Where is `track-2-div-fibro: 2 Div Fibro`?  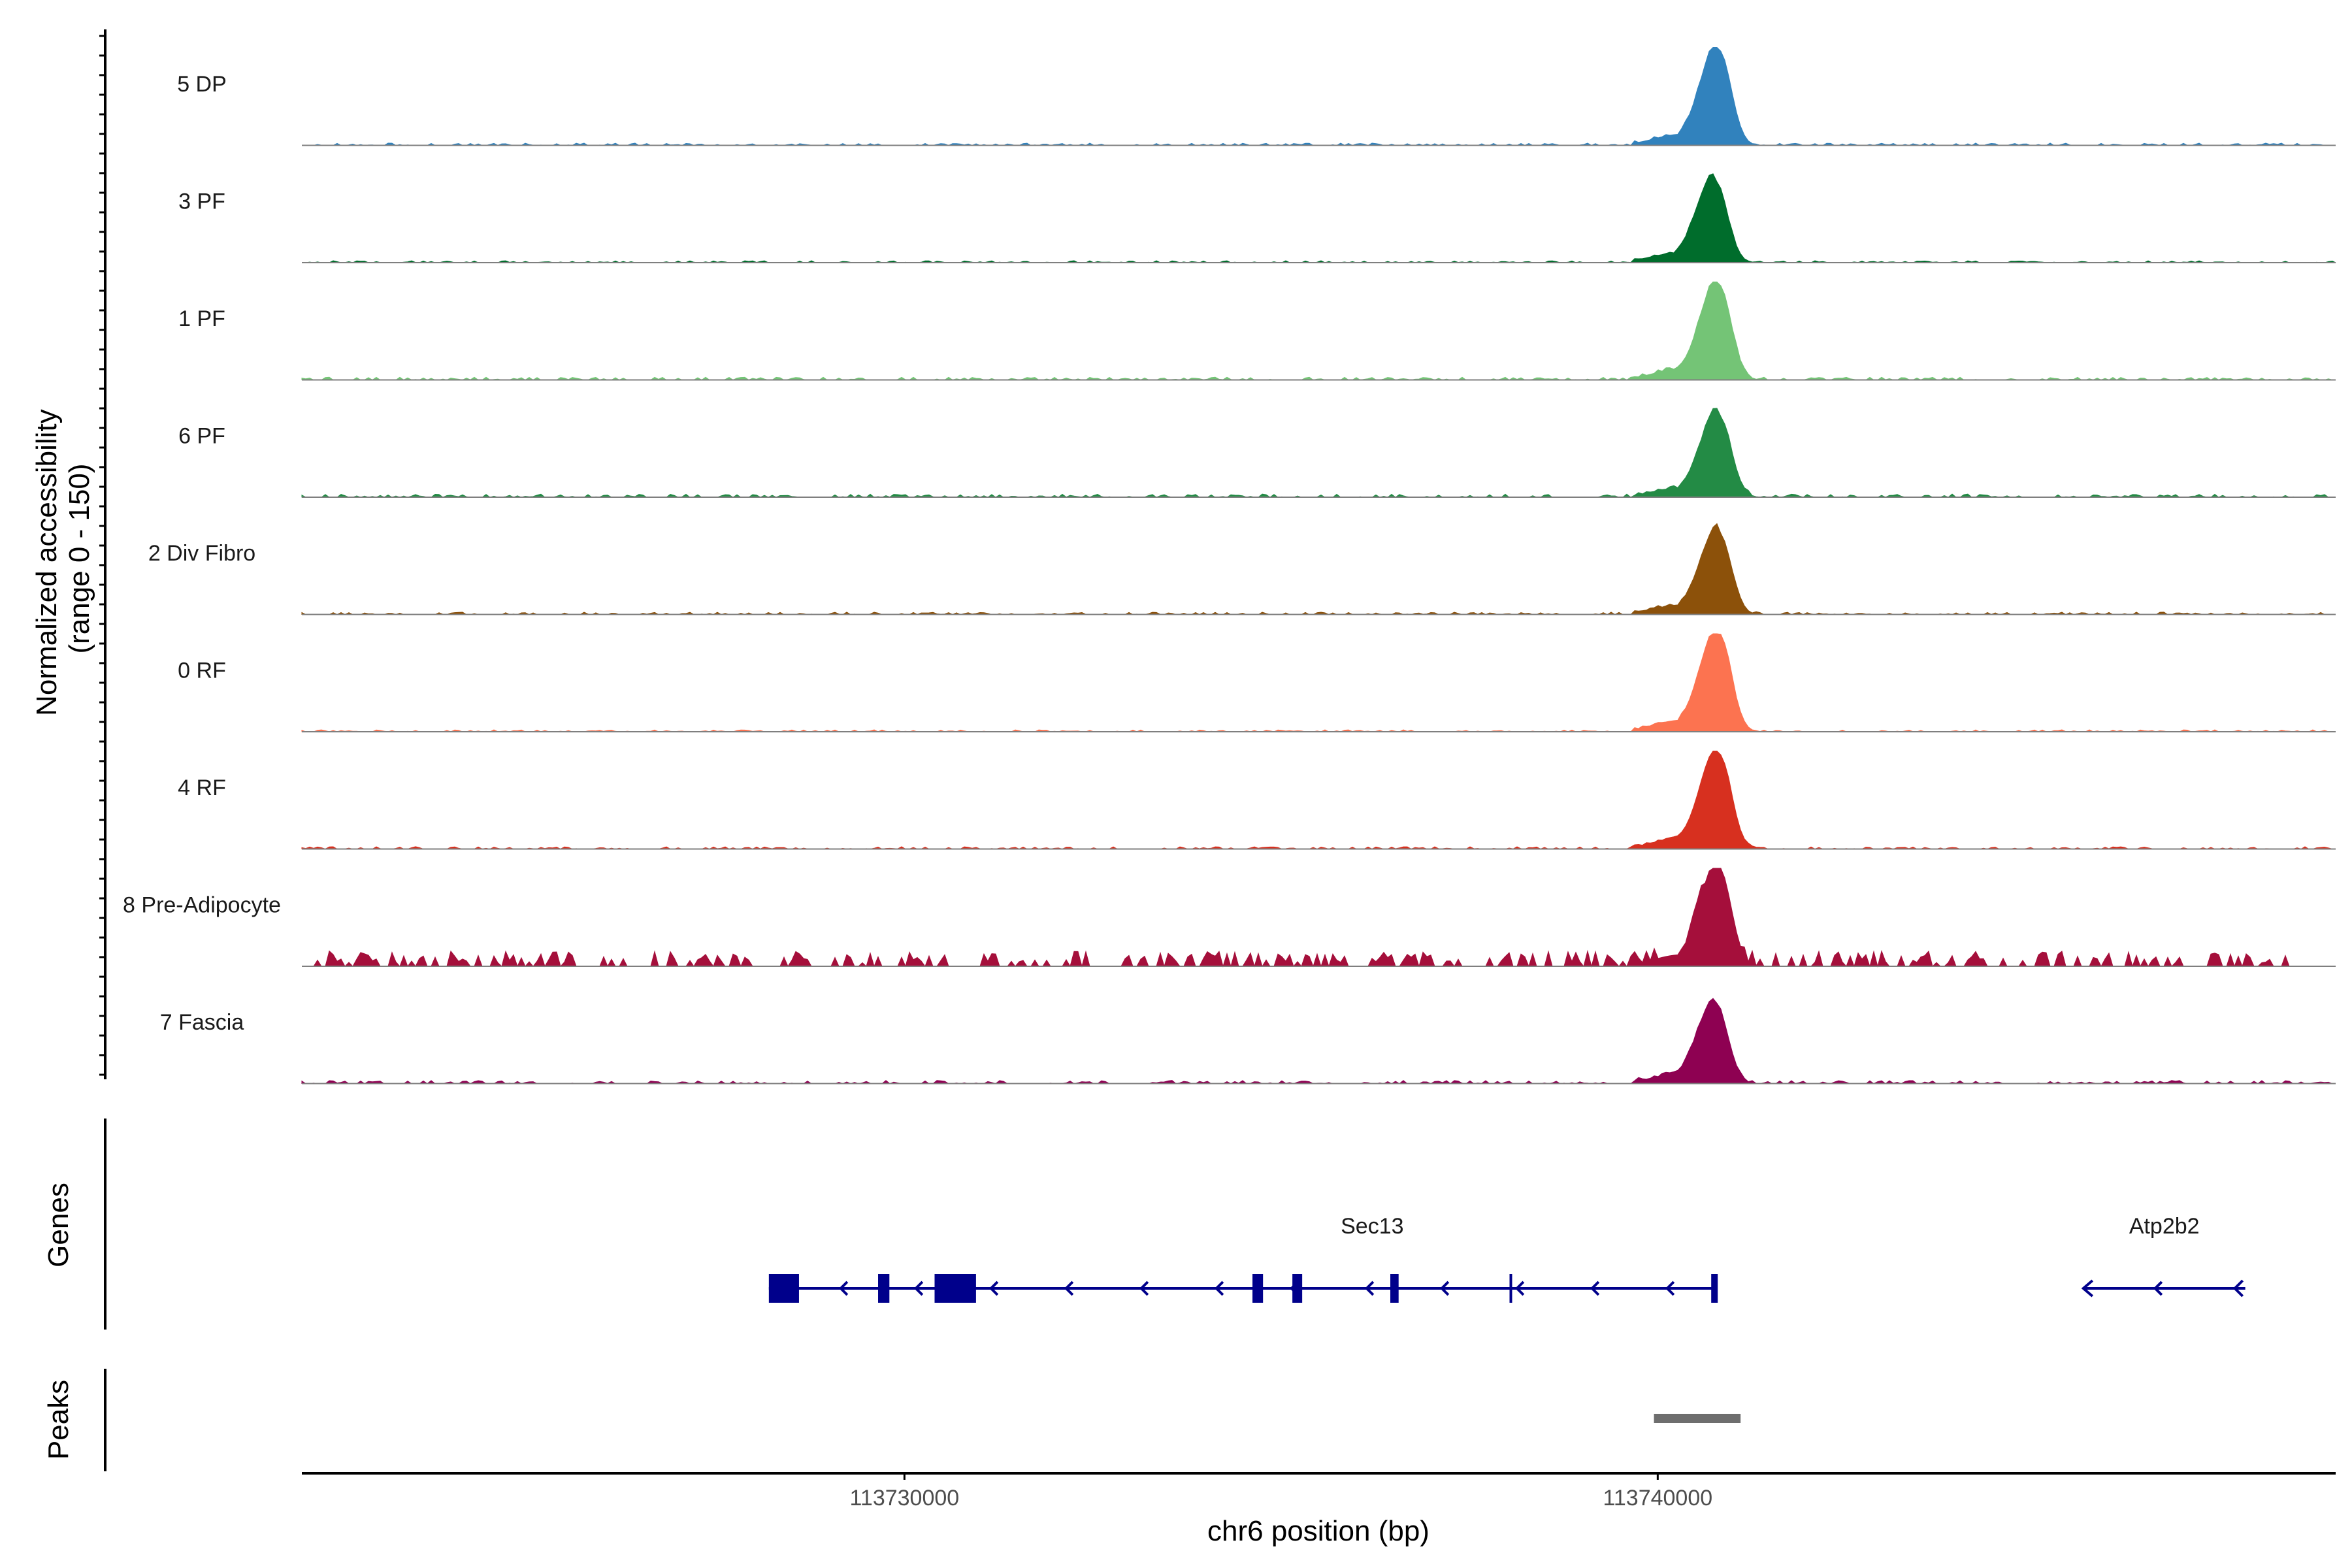 track-2-div-fibro: 2 Div Fibro is located at coordinates (1242, 569).